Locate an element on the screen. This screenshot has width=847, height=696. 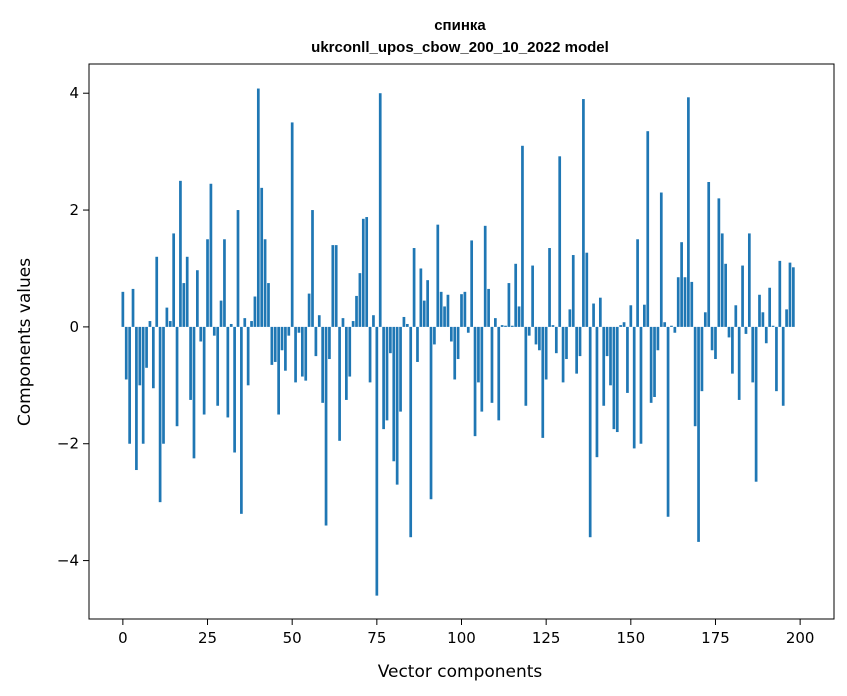
y-axis-ticks: −4 −2 0 2 4 is located at coordinates (73, 327).